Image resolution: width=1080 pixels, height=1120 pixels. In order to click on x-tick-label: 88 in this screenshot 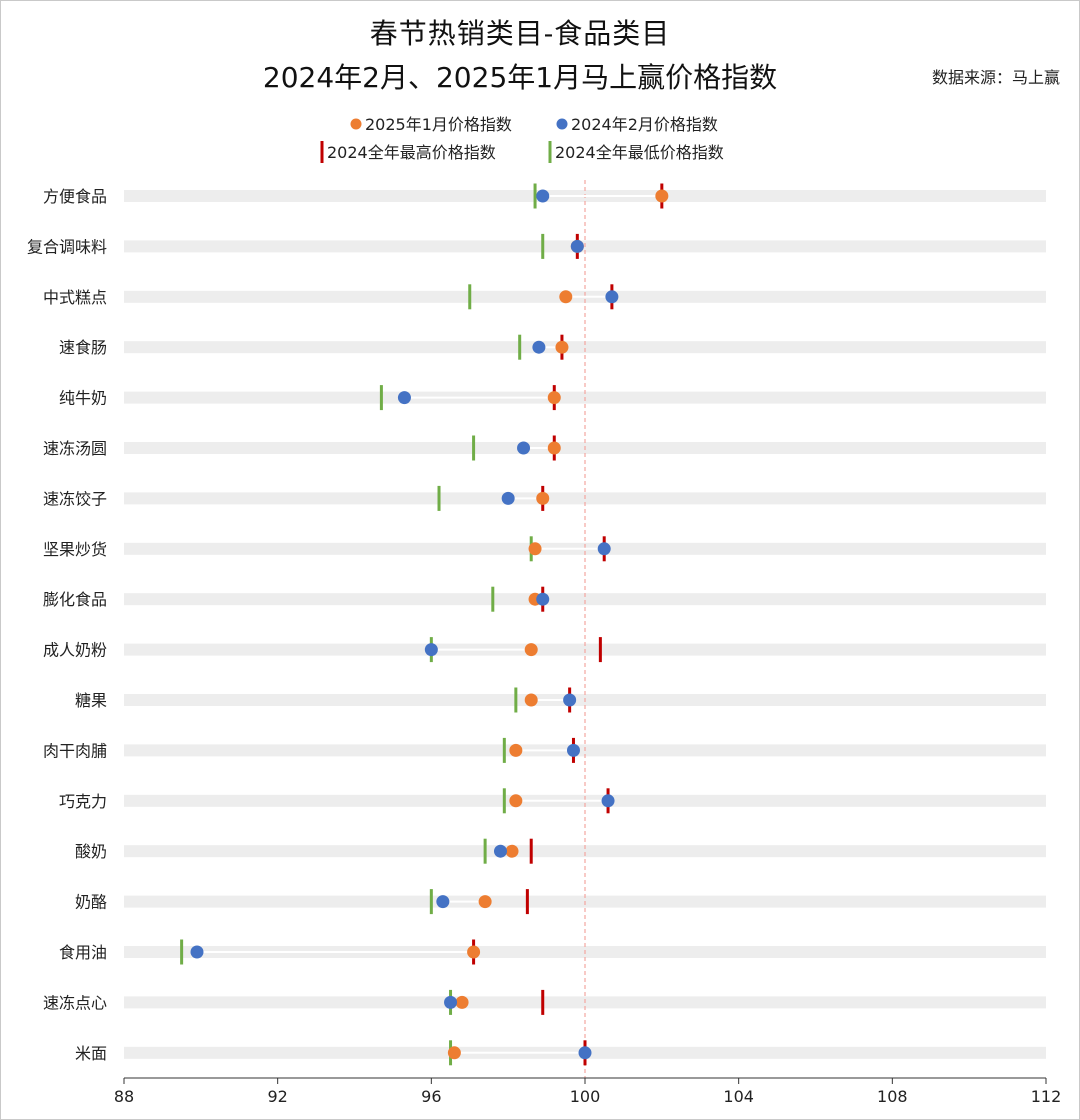, I will do `click(124, 1096)`.